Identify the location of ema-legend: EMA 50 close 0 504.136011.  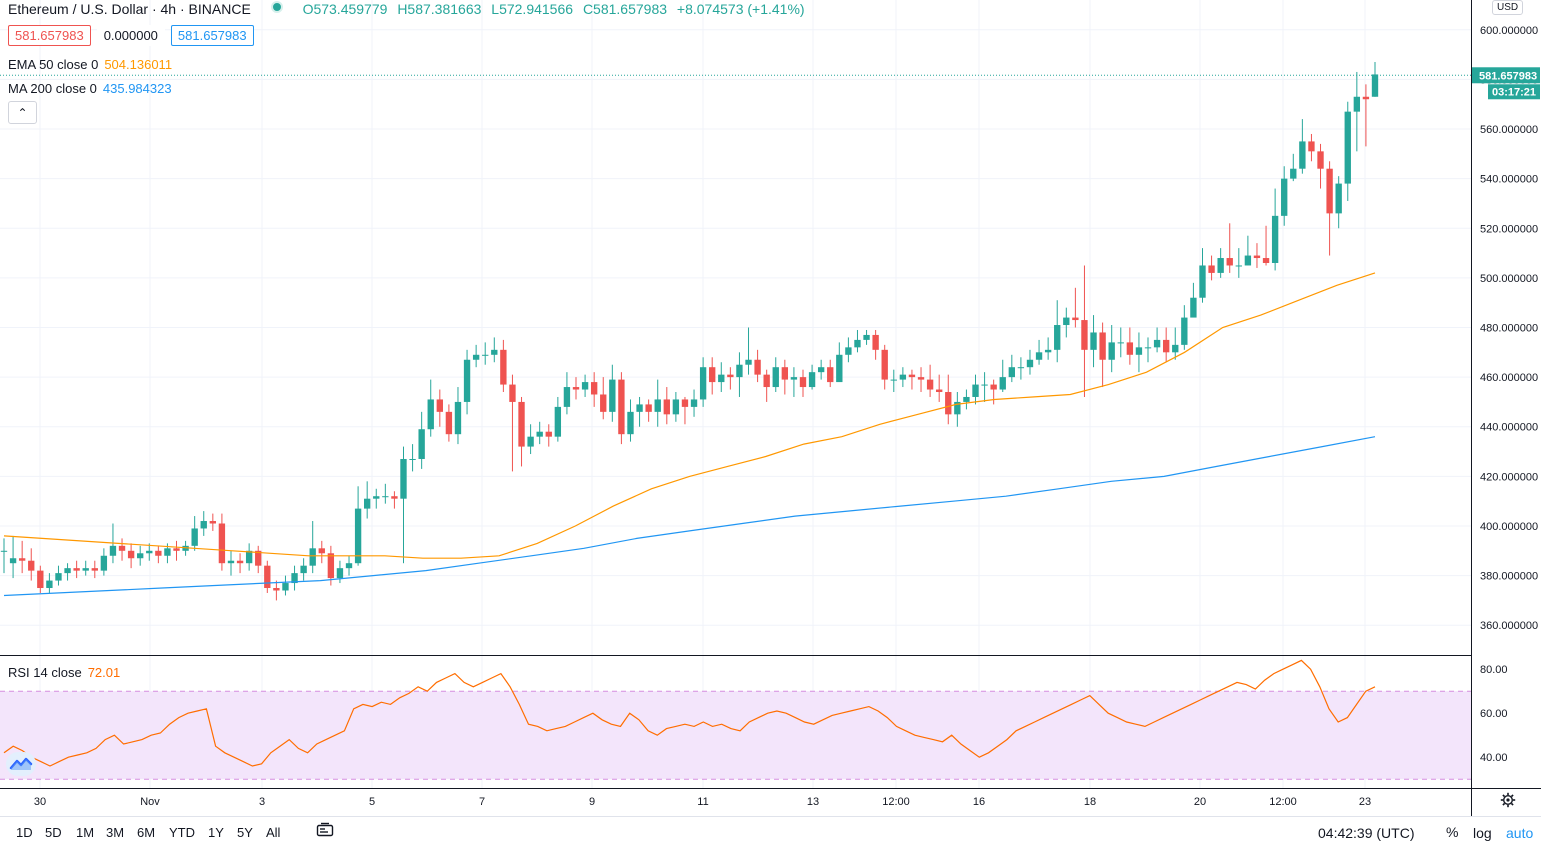
(90, 64).